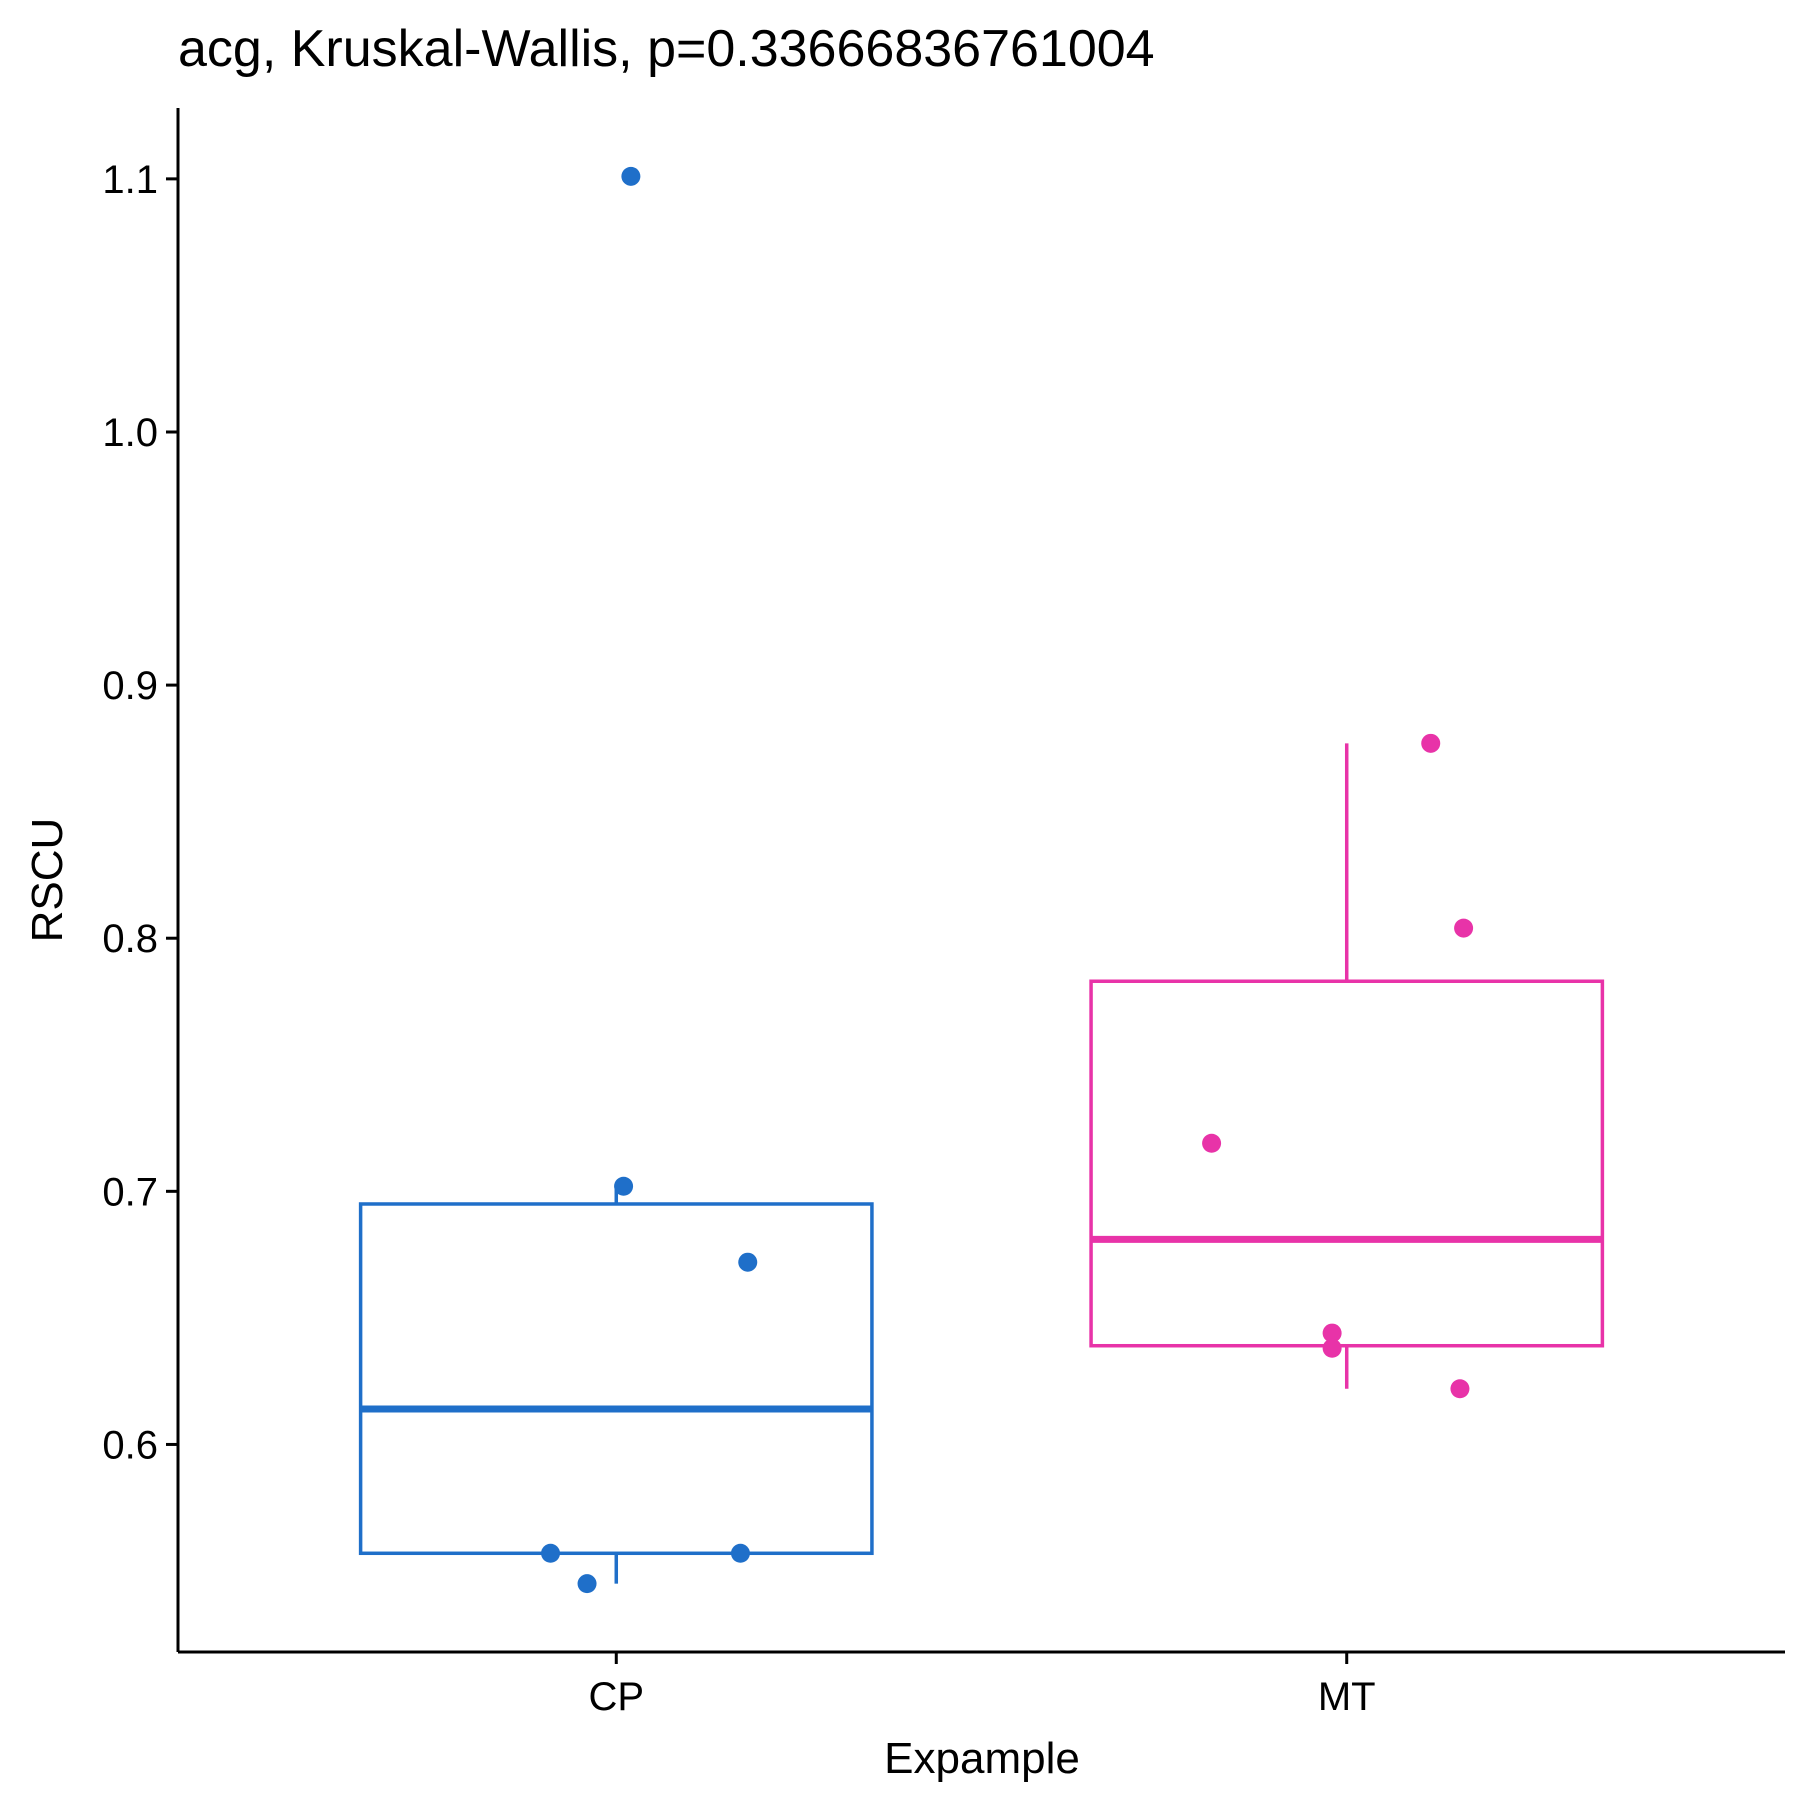  What do you see at coordinates (616, 1697) in the screenshot?
I see `x-tick-label: CP` at bounding box center [616, 1697].